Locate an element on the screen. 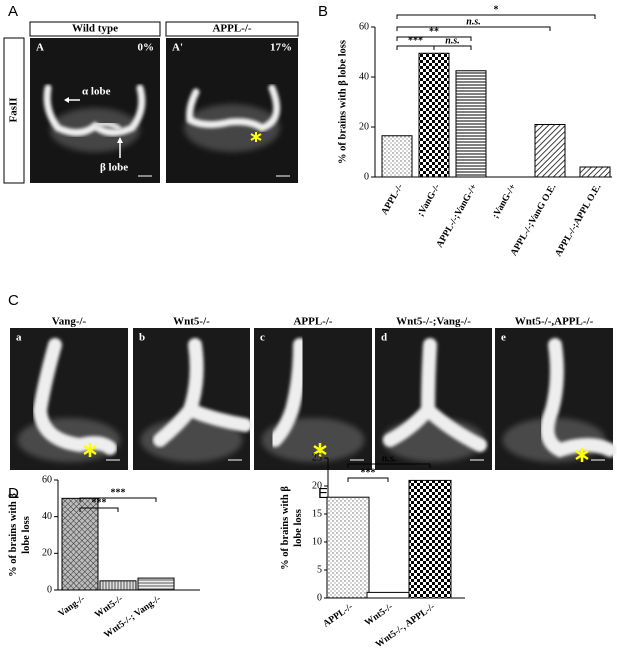  x-tick-label: ;VanG-/+ is located at coordinates (505, 202).